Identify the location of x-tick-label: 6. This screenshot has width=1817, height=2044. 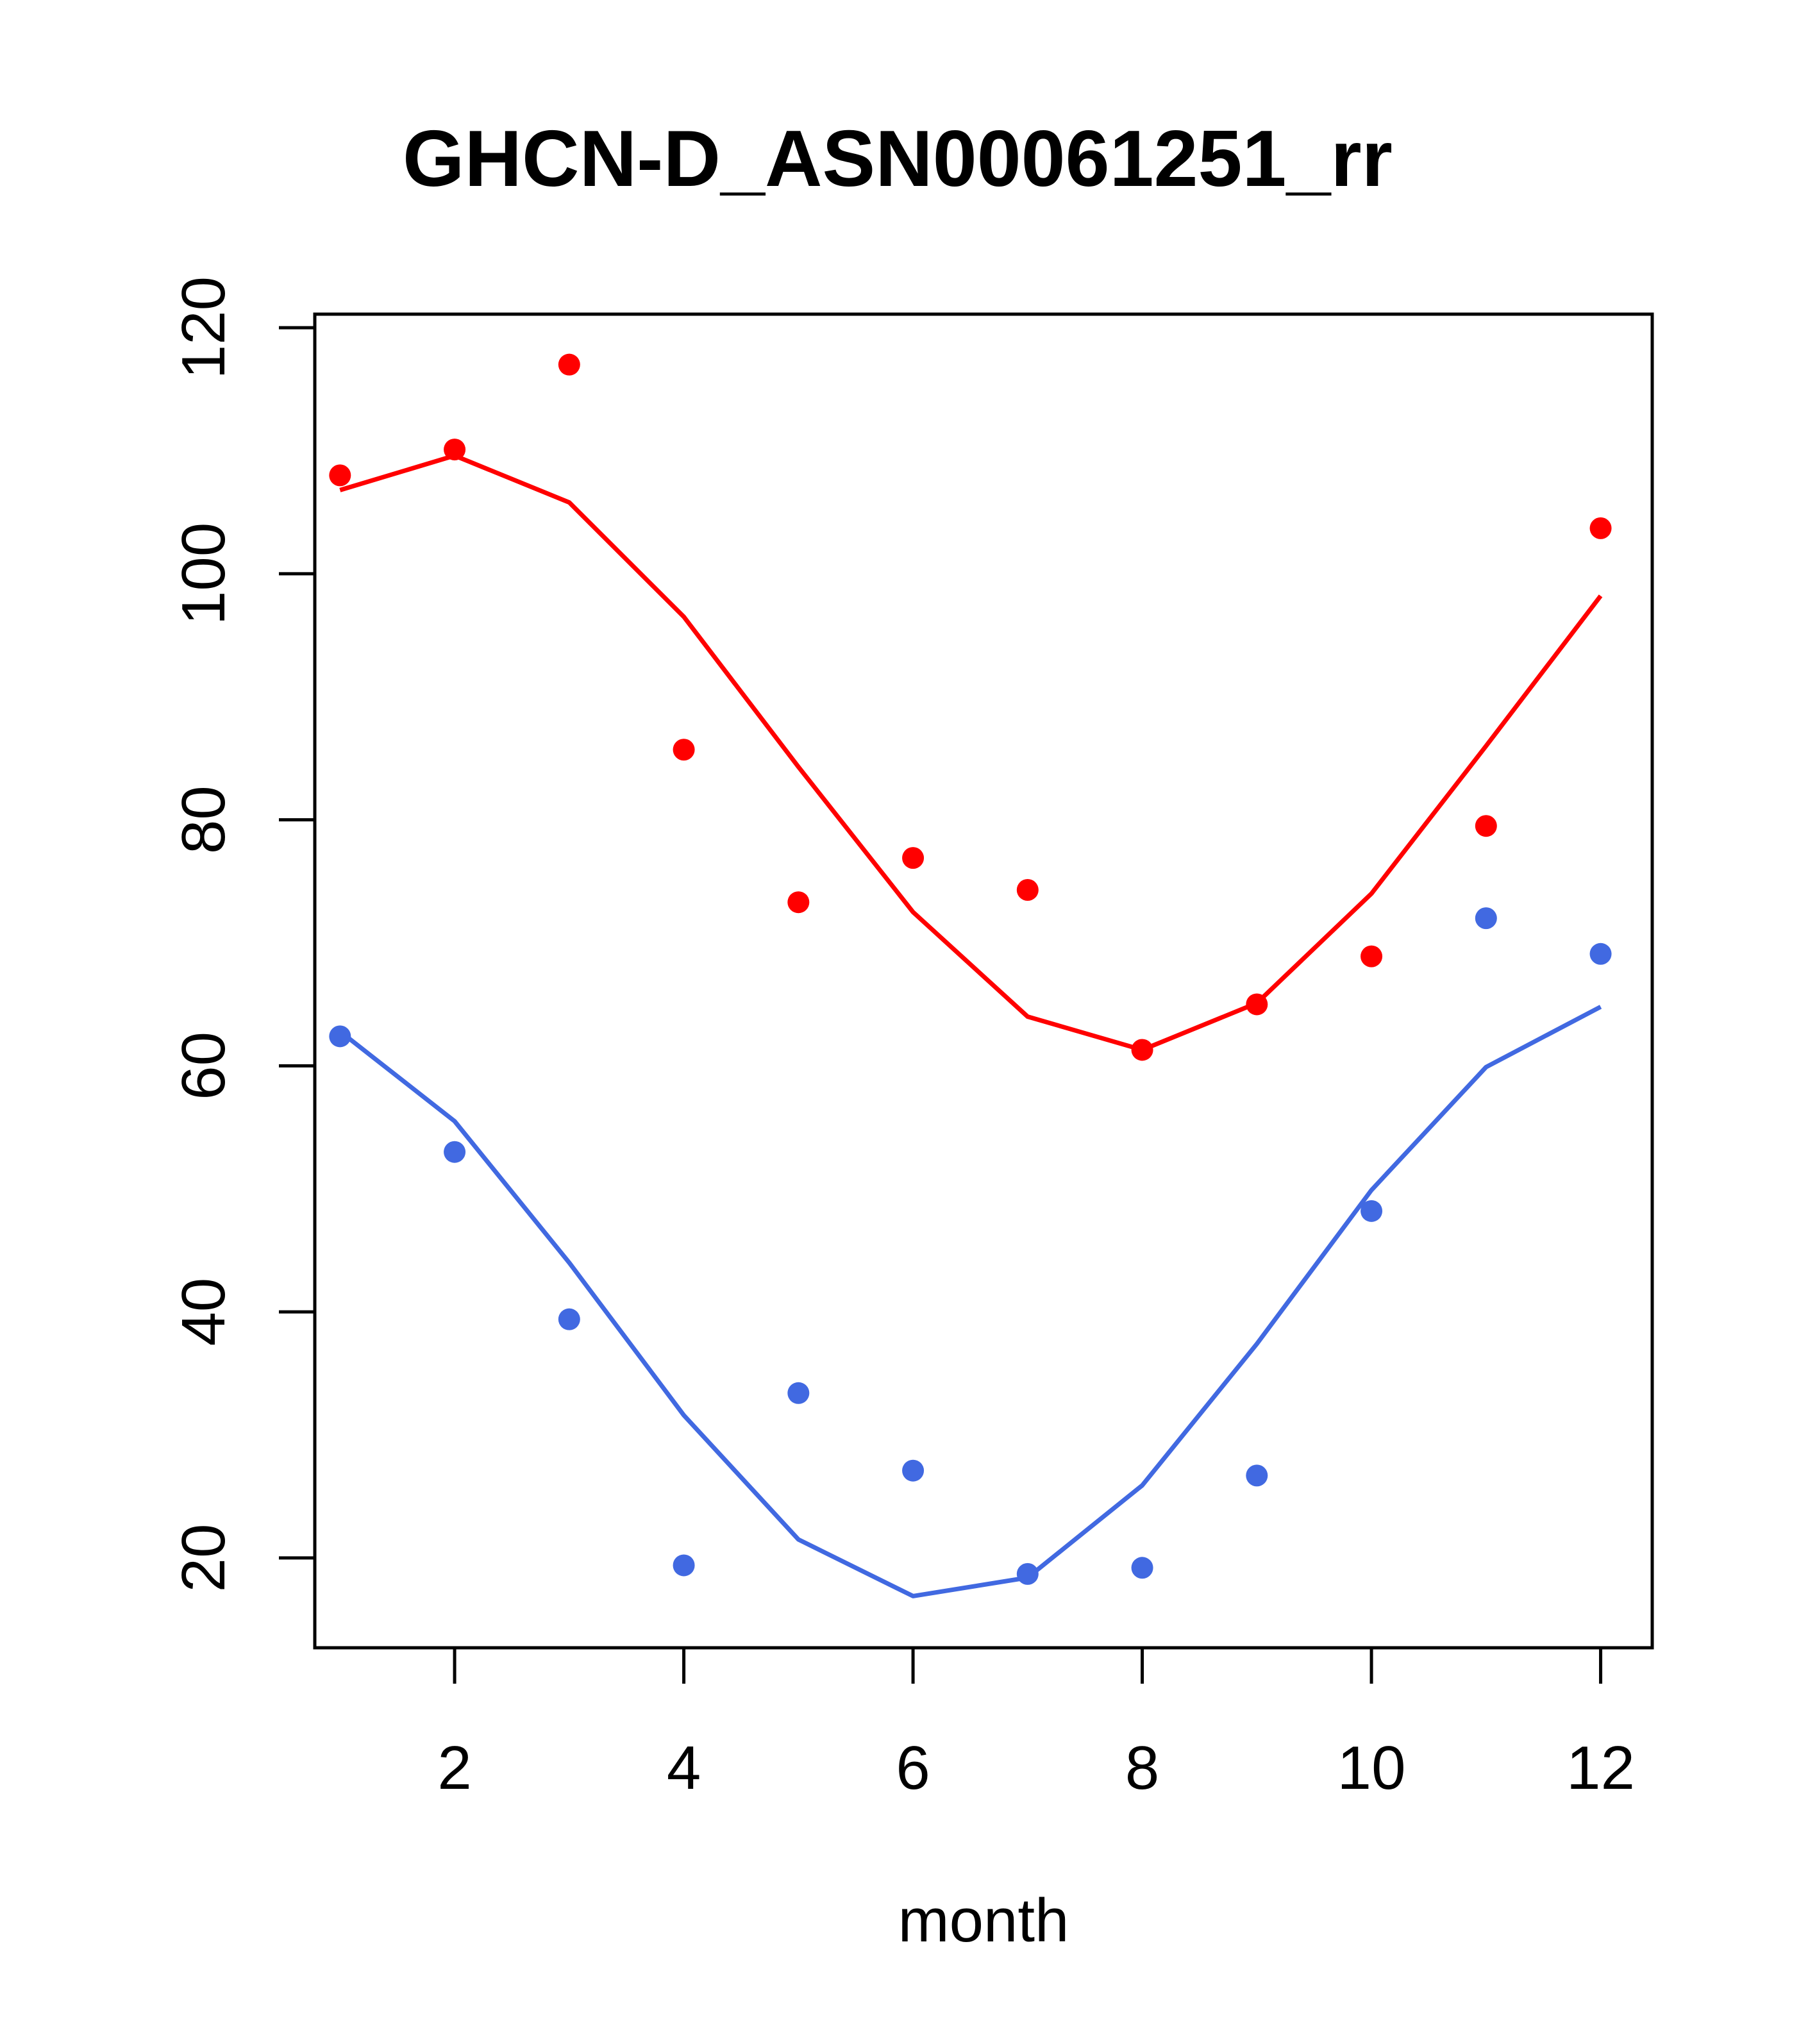
(913, 1768).